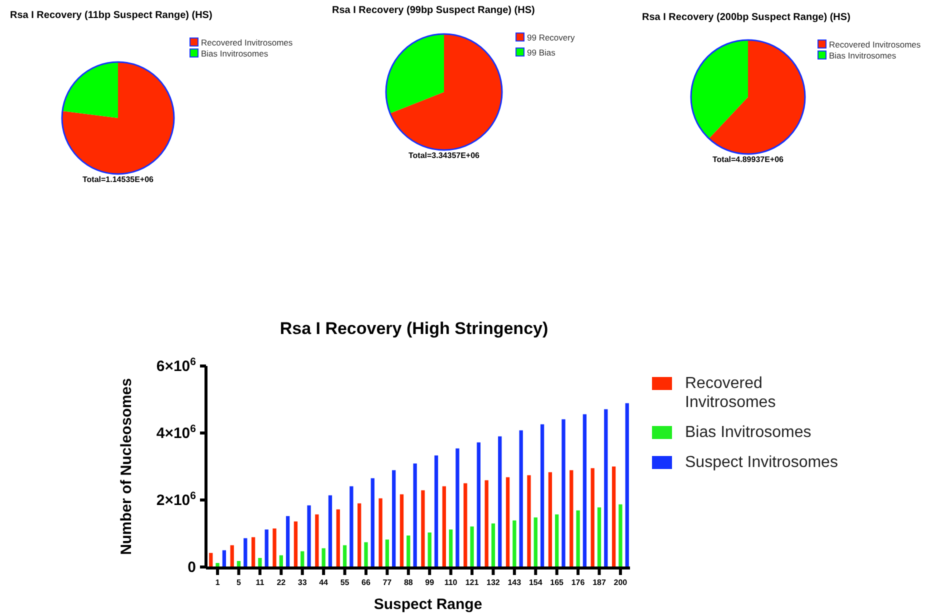 The image size is (932, 615). What do you see at coordinates (557, 582) in the screenshot?
I see `x-tick-label: 165` at bounding box center [557, 582].